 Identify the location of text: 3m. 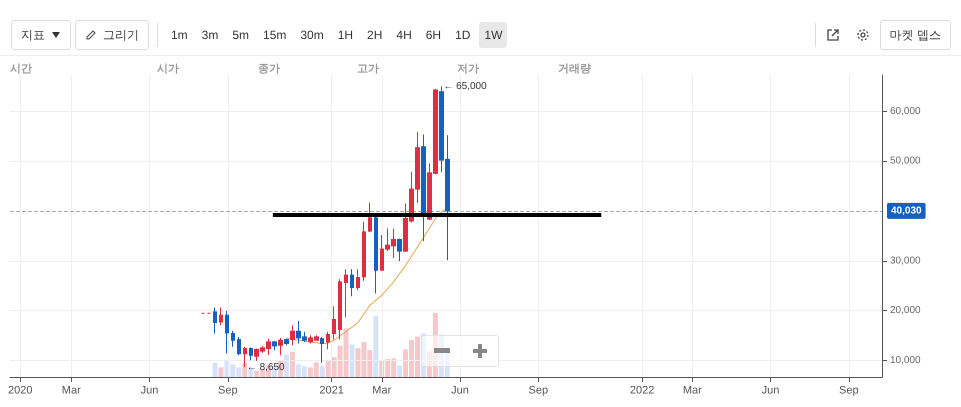
(210, 35).